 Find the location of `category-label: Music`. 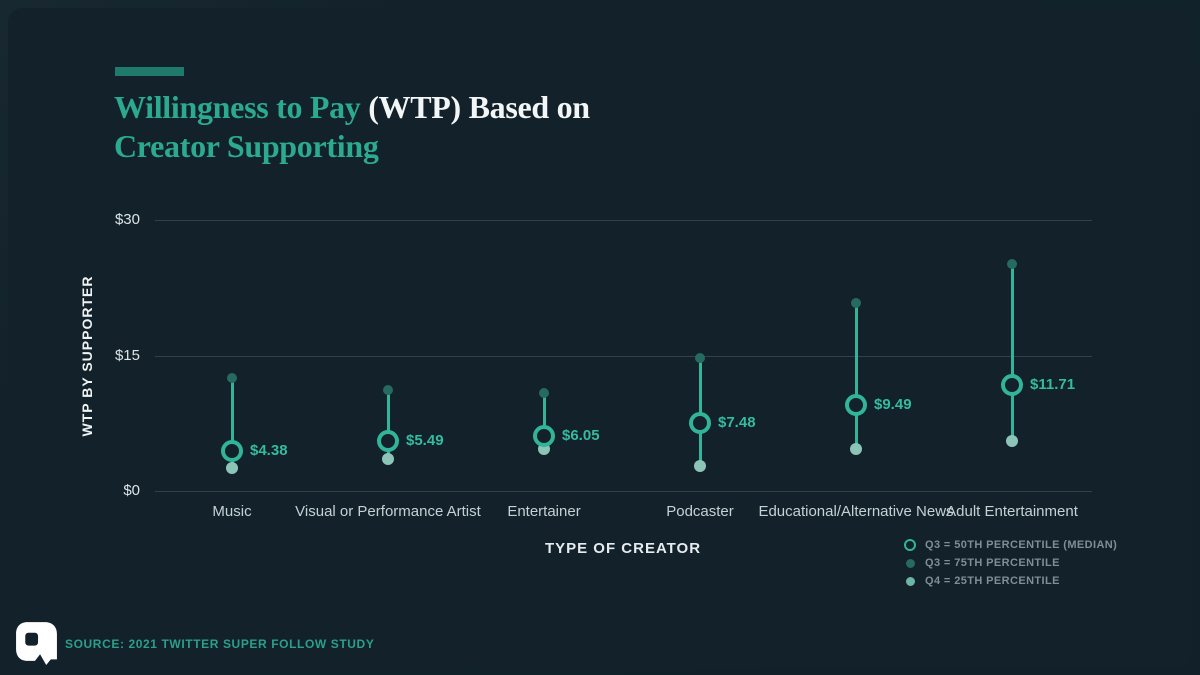

category-label: Music is located at coordinates (232, 511).